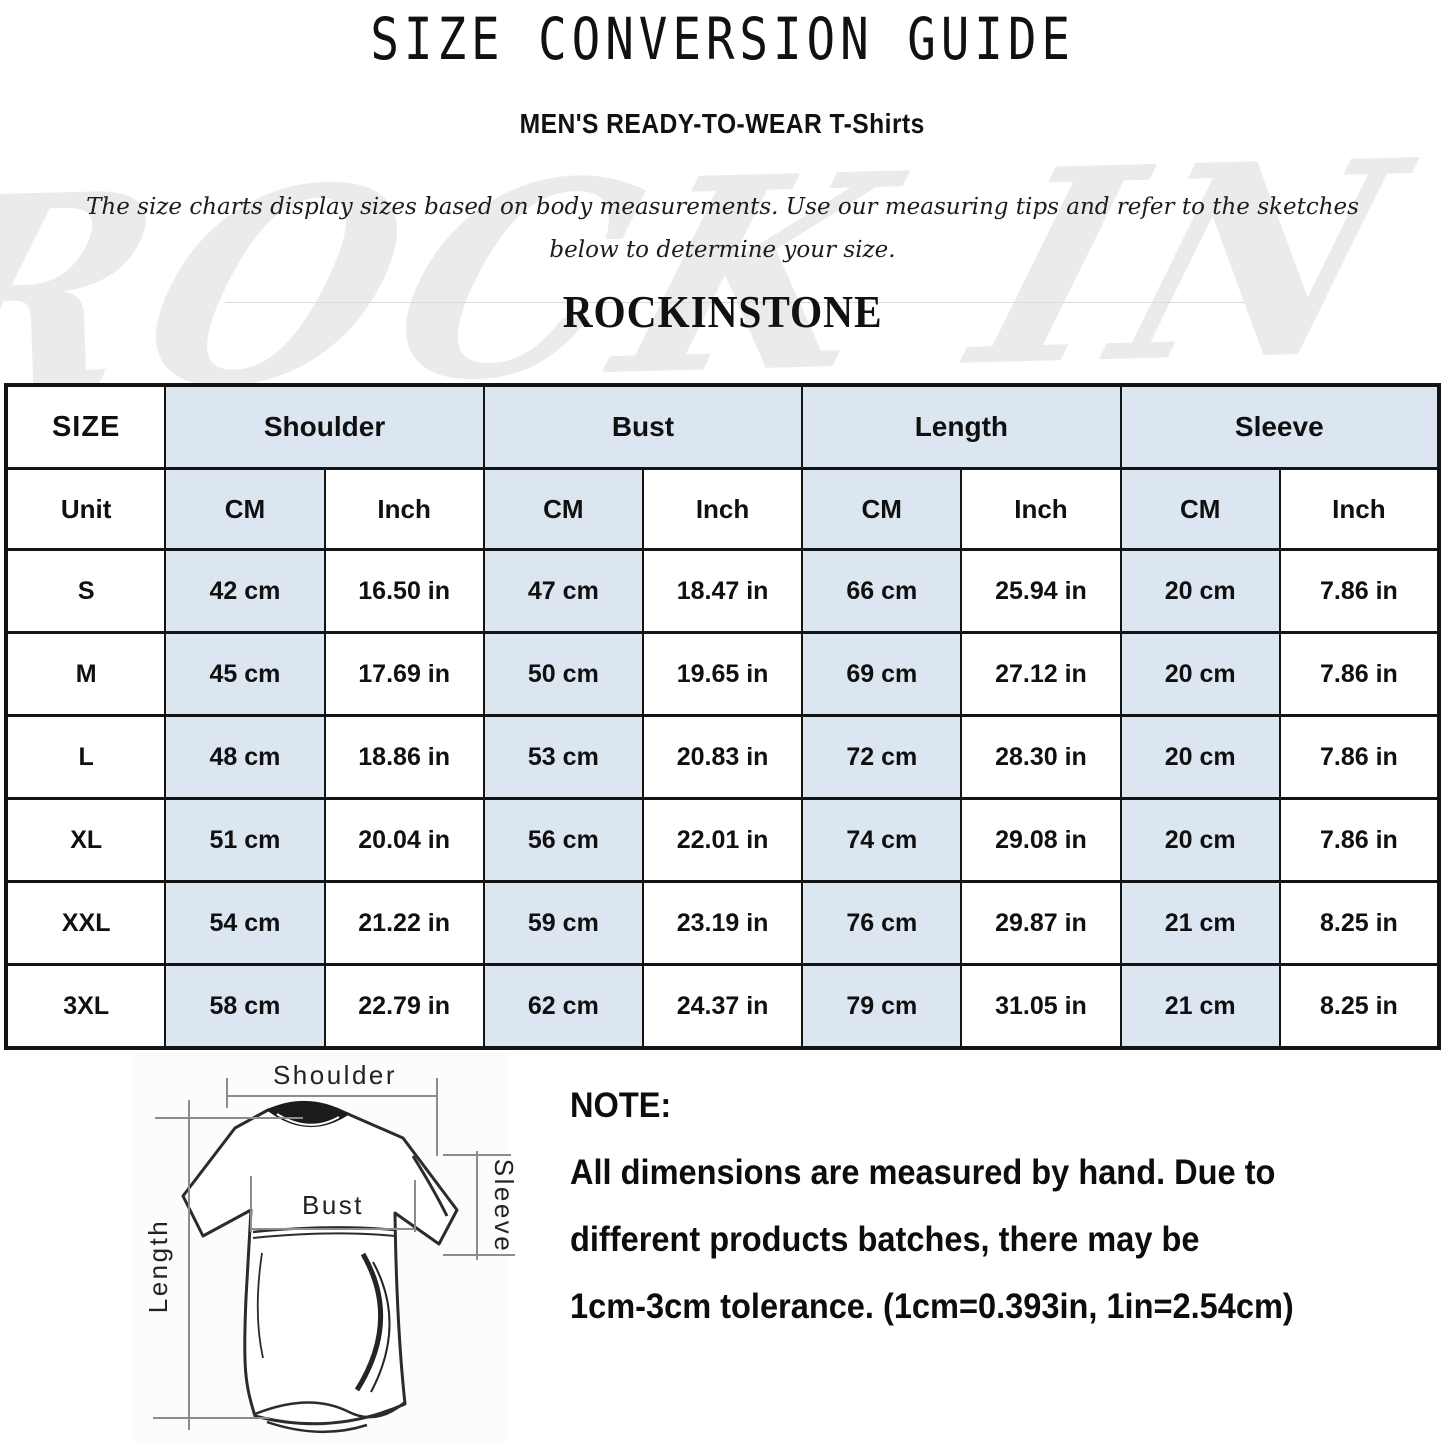 Image resolution: width=1445 pixels, height=1450 pixels. I want to click on sleeve-inch-value: 8.25 in, so click(1359, 1006).